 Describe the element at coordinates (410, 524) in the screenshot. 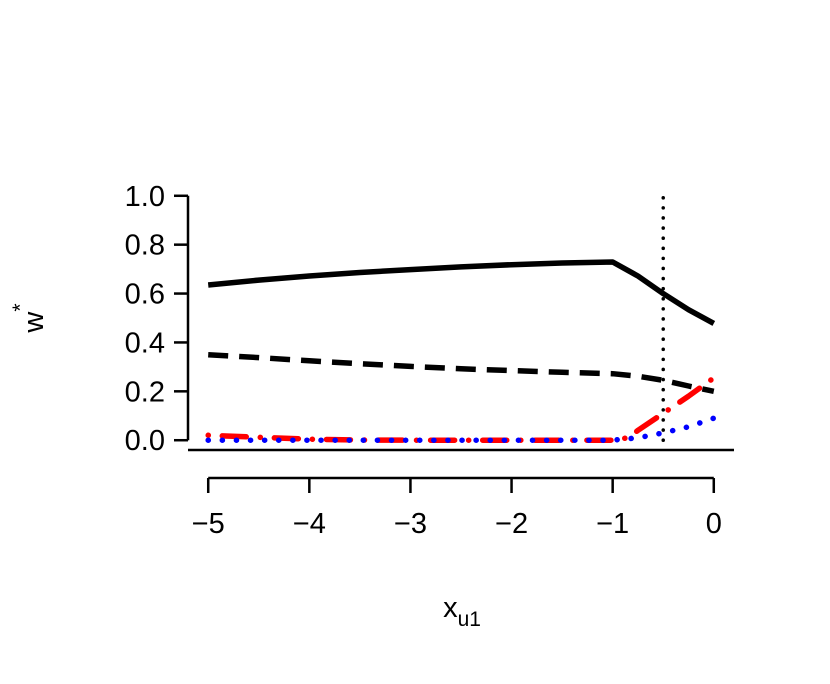

I see `x-tick-label: −3` at that location.